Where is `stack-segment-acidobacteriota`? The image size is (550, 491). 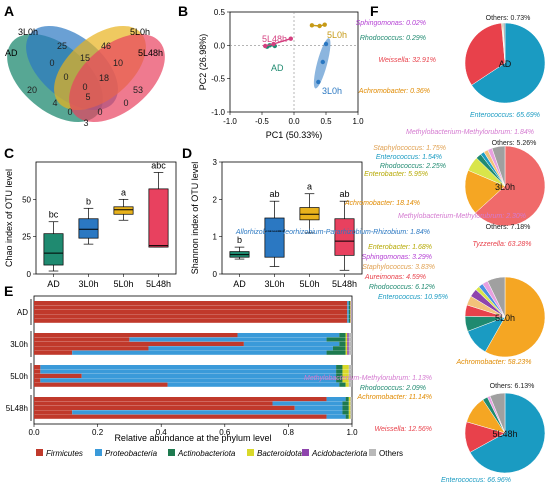
stack-segment-acidobacteriota is located at coordinates (351, 311).